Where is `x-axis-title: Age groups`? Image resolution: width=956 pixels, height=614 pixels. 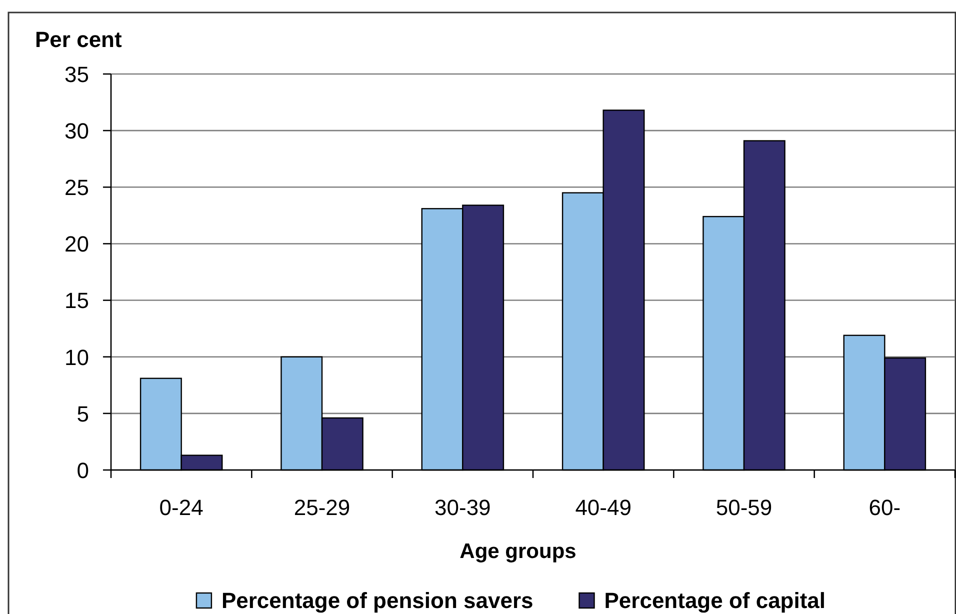 x-axis-title: Age groups is located at coordinates (518, 551).